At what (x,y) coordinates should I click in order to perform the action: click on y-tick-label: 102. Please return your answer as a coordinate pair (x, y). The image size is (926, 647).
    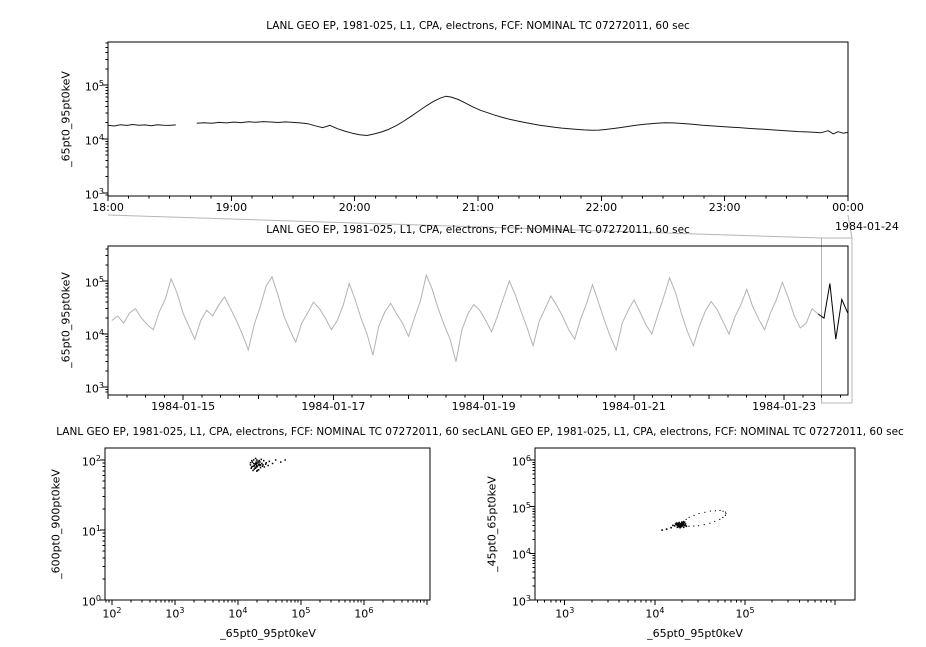
    Looking at the image, I should click on (91, 461).